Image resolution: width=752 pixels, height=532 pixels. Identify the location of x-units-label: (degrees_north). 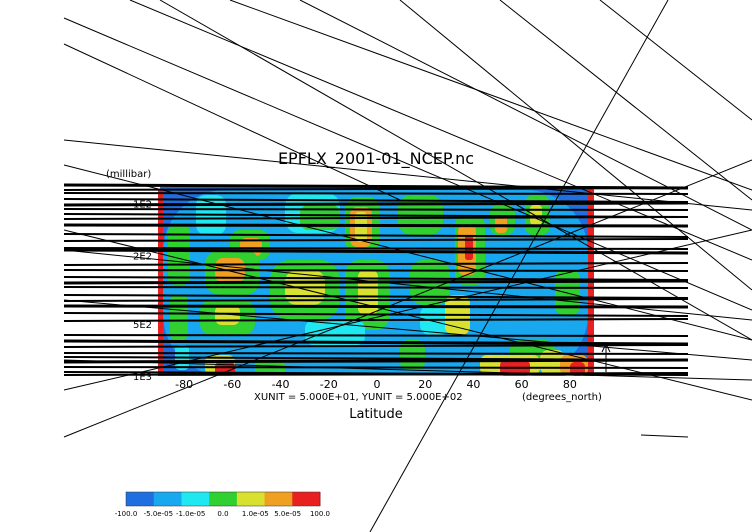
(562, 397).